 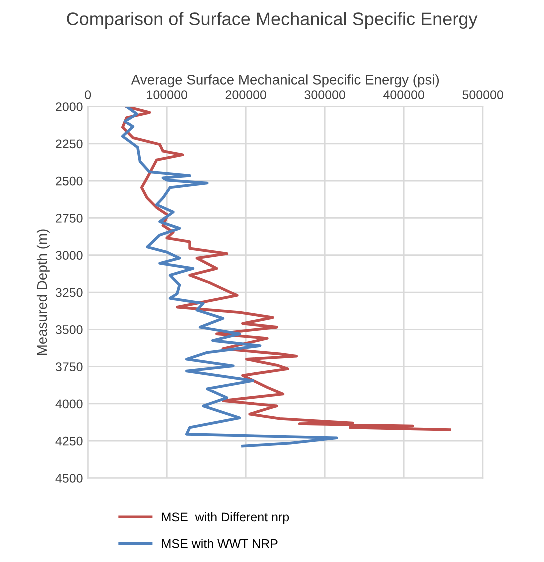 I want to click on legend-label: MSE with Different nrp, so click(x=226, y=518).